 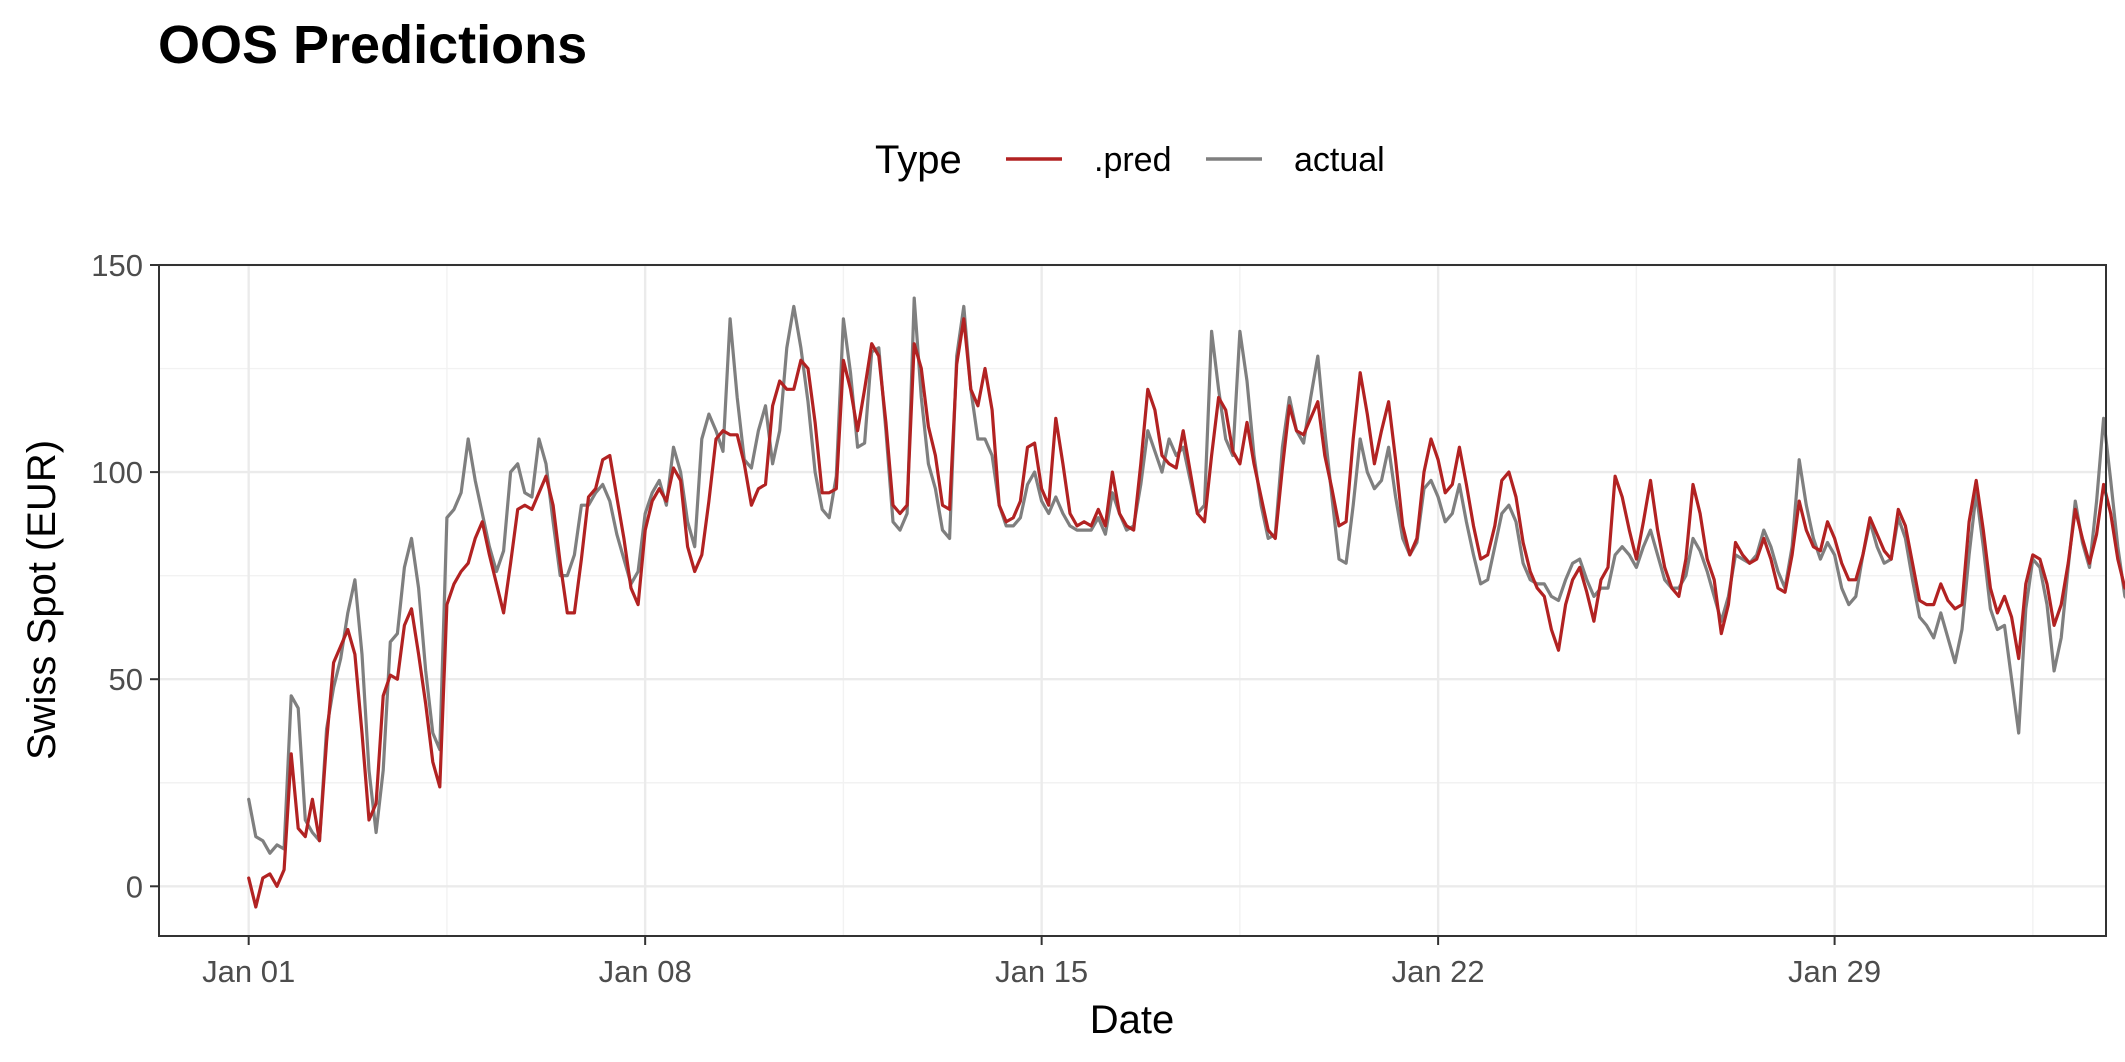 I want to click on x-tick-label: Jan 15, so click(x=1041, y=971).